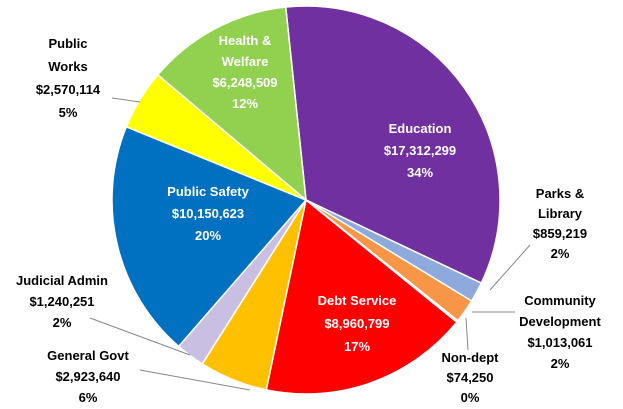  What do you see at coordinates (67, 43) in the screenshot?
I see `label-line: Public` at bounding box center [67, 43].